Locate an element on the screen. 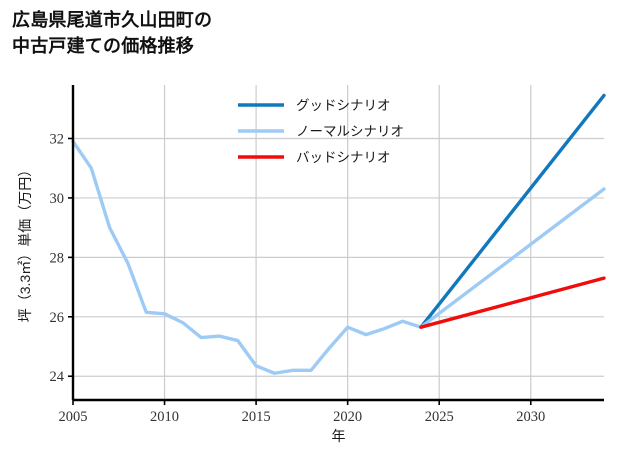  x-tick-label-2020: 2020 is located at coordinates (347, 417).